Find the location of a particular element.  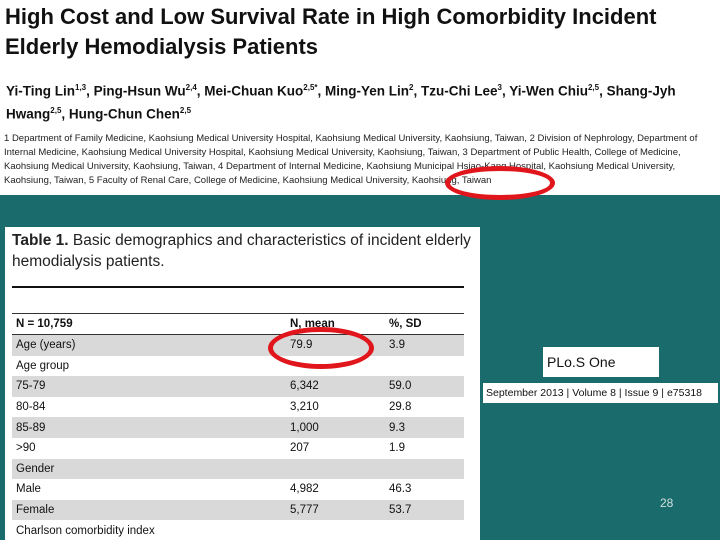

table-row: 80-84 3,210 29.8 is located at coordinates (238, 407).